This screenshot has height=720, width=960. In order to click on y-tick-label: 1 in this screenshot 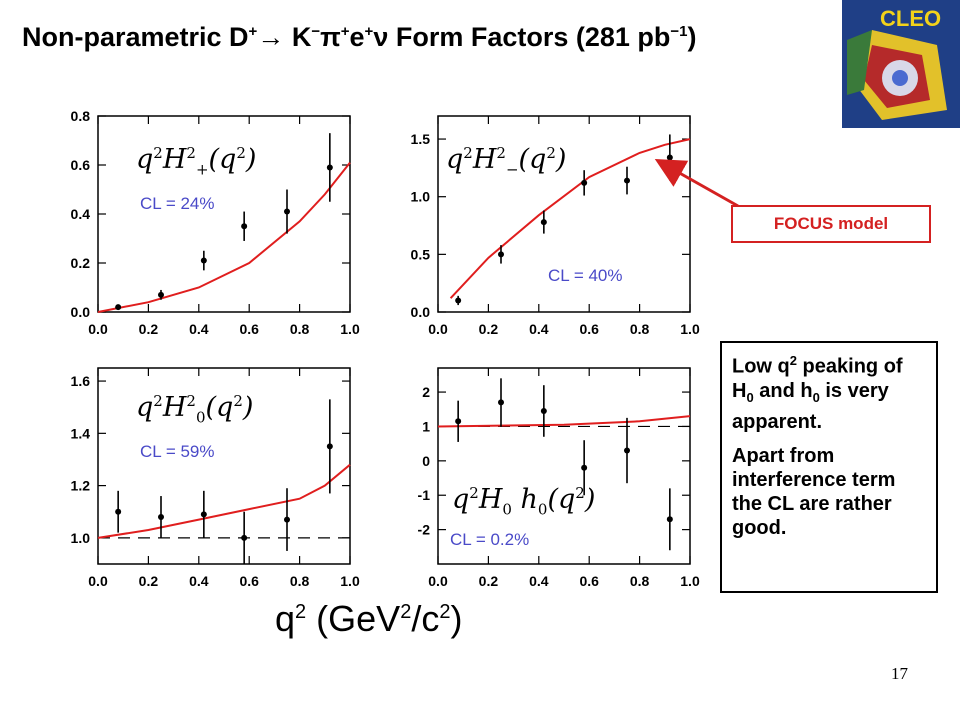, I will do `click(426, 426)`.